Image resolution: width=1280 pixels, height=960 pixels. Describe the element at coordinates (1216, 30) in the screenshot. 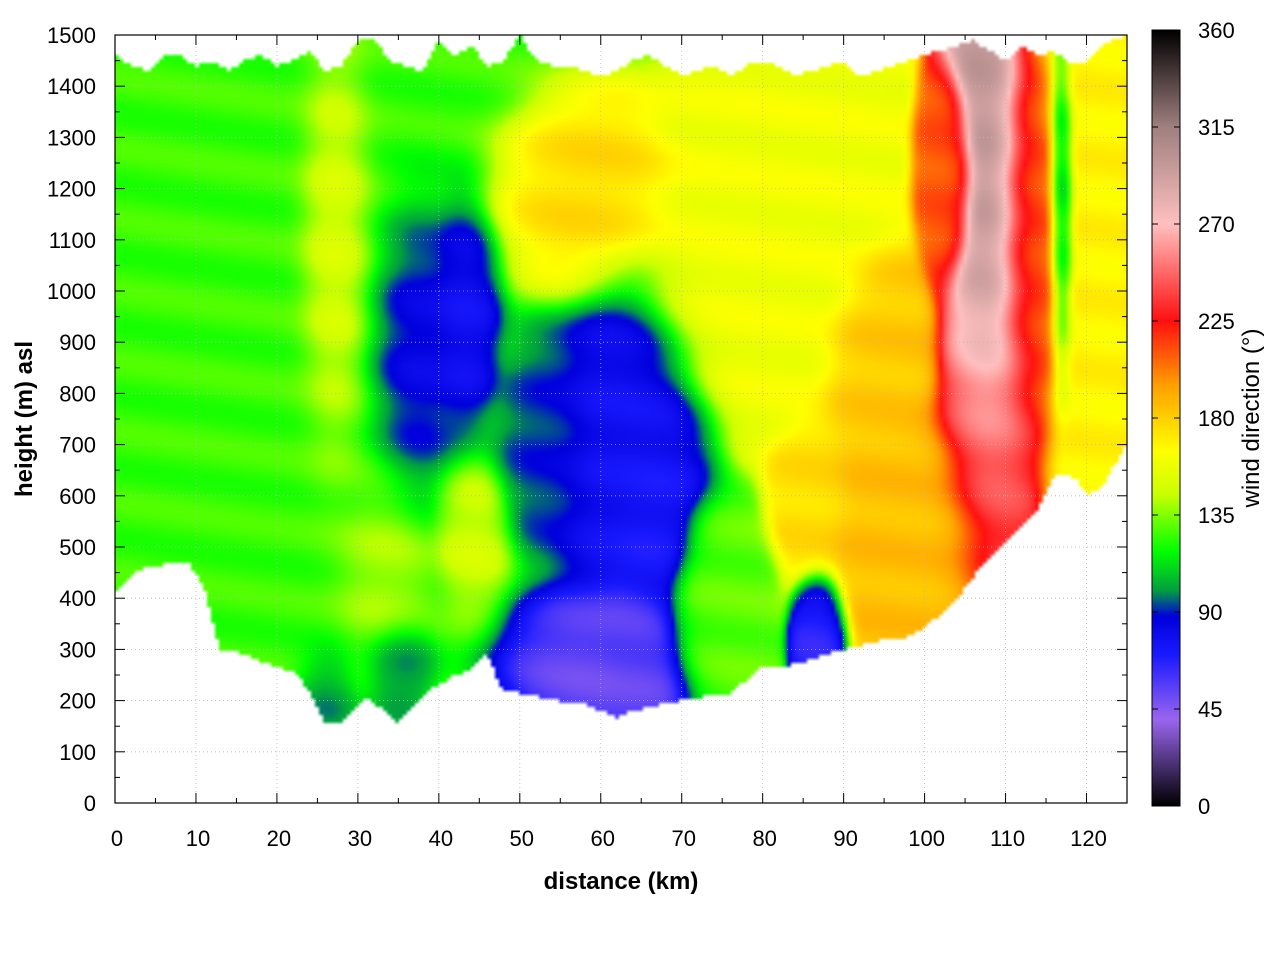

I see `colorbar-tick-label: 360` at that location.